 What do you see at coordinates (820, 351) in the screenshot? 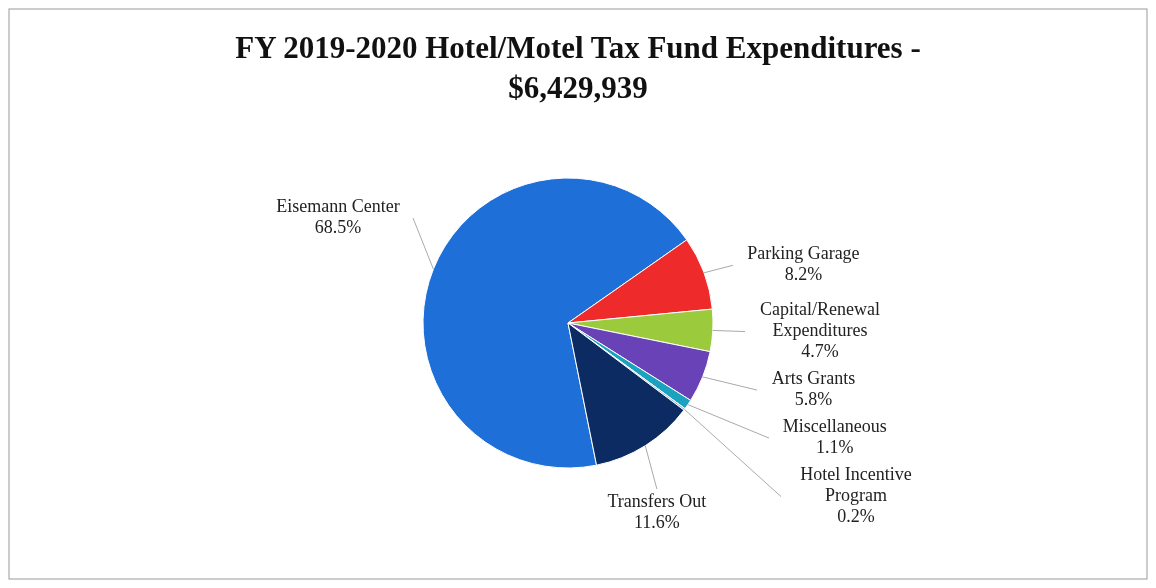
I see `data-label: 4.7%` at bounding box center [820, 351].